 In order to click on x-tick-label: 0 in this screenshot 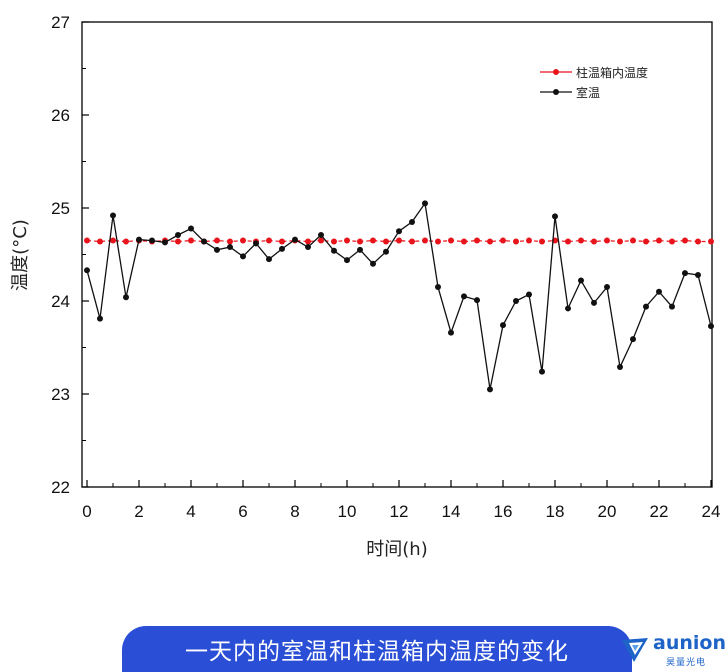, I will do `click(86, 511)`.